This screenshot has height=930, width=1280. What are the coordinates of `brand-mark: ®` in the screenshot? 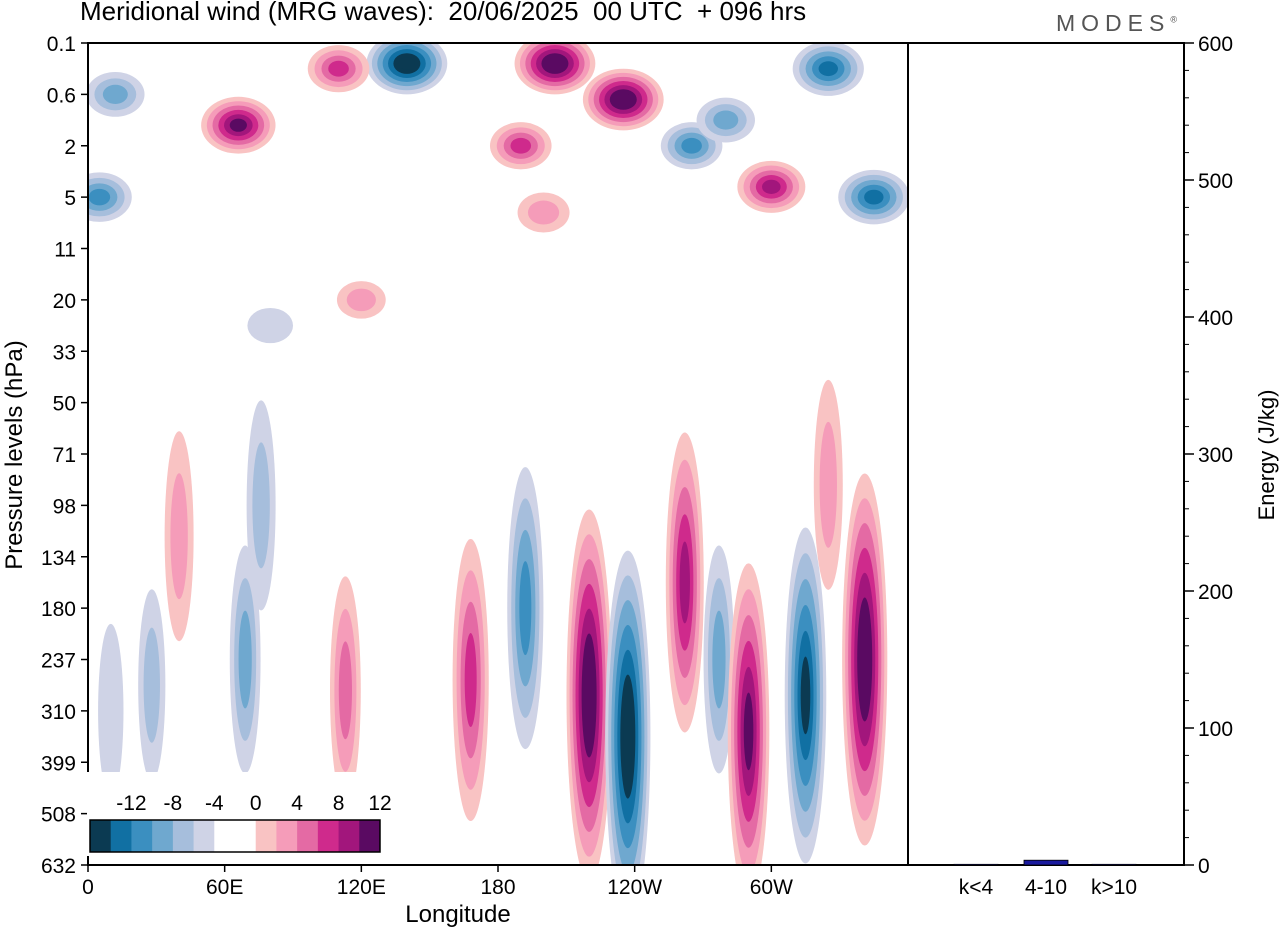 It's located at (1173, 19).